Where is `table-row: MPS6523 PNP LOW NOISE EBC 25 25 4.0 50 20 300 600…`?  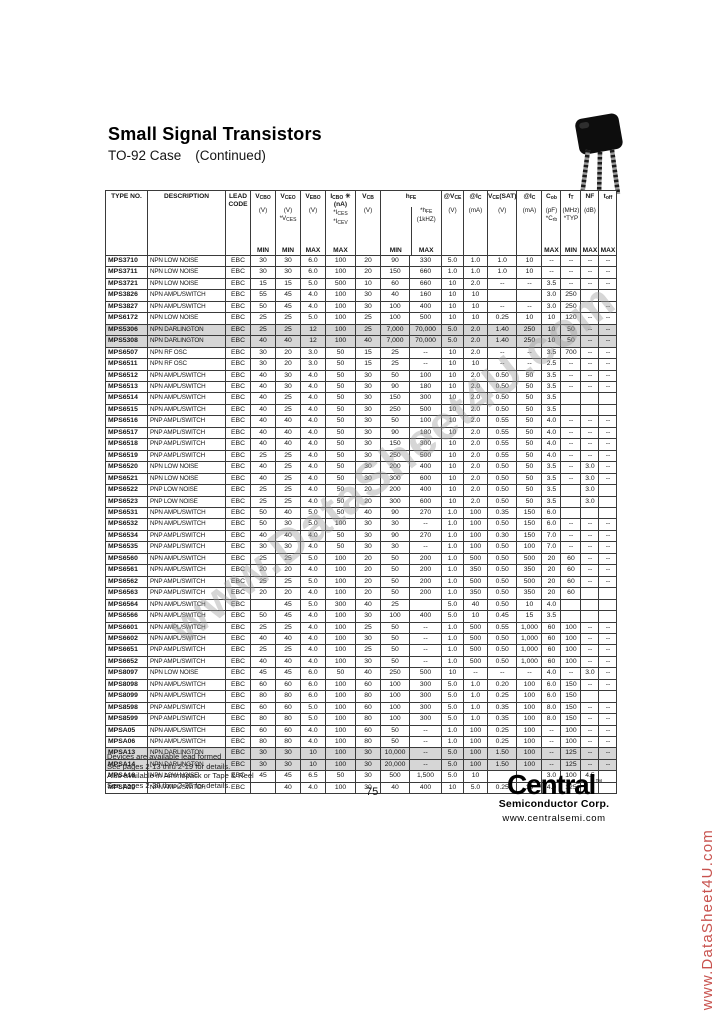 table-row: MPS6523 PNP LOW NOISE EBC 25 25 4.0 50 20 300 600… is located at coordinates (361, 501).